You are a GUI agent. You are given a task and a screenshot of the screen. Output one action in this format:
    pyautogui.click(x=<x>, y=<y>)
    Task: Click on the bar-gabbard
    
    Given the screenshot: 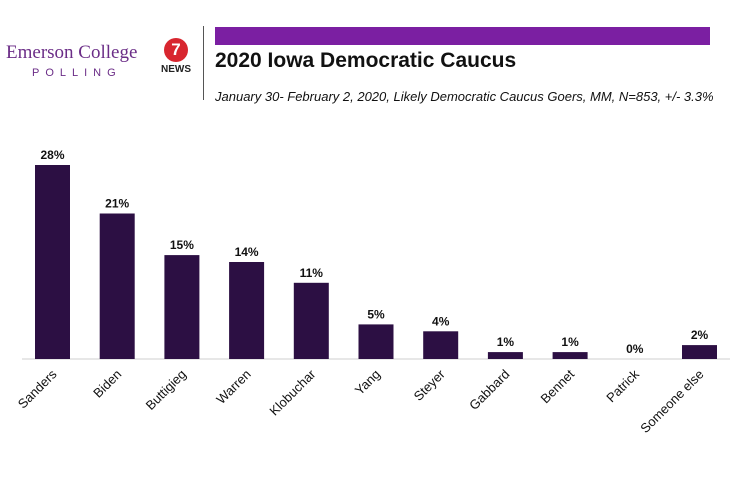 What is the action you would take?
    pyautogui.click(x=505, y=355)
    